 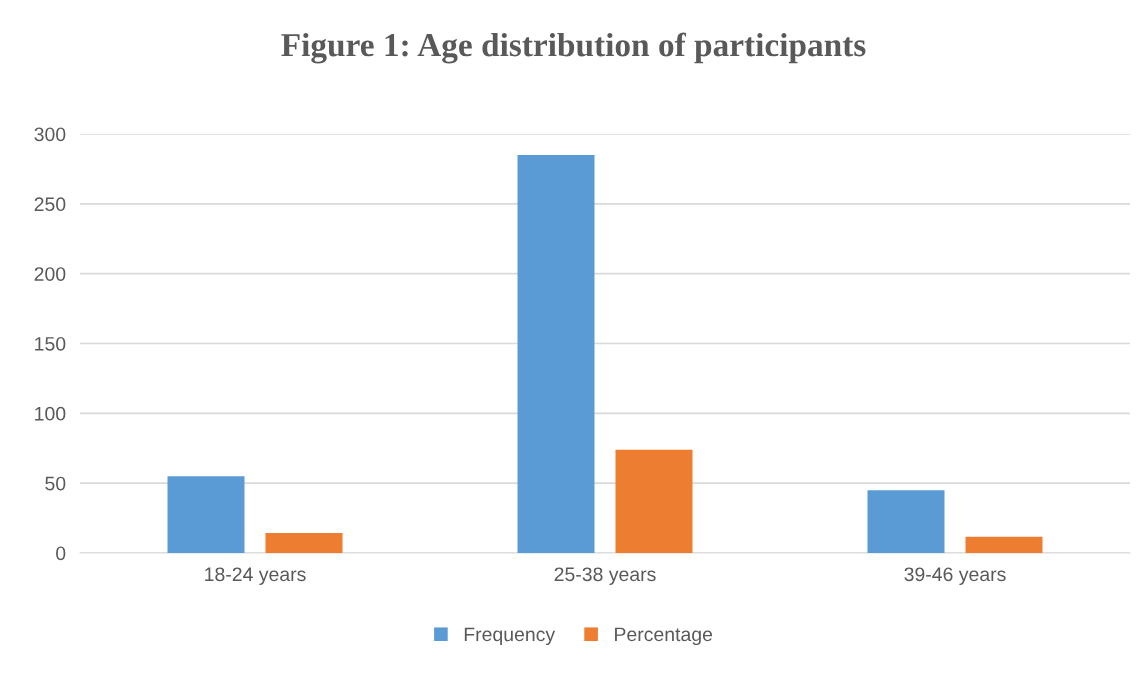 What do you see at coordinates (50, 134) in the screenshot?
I see `y-tick-label: 300` at bounding box center [50, 134].